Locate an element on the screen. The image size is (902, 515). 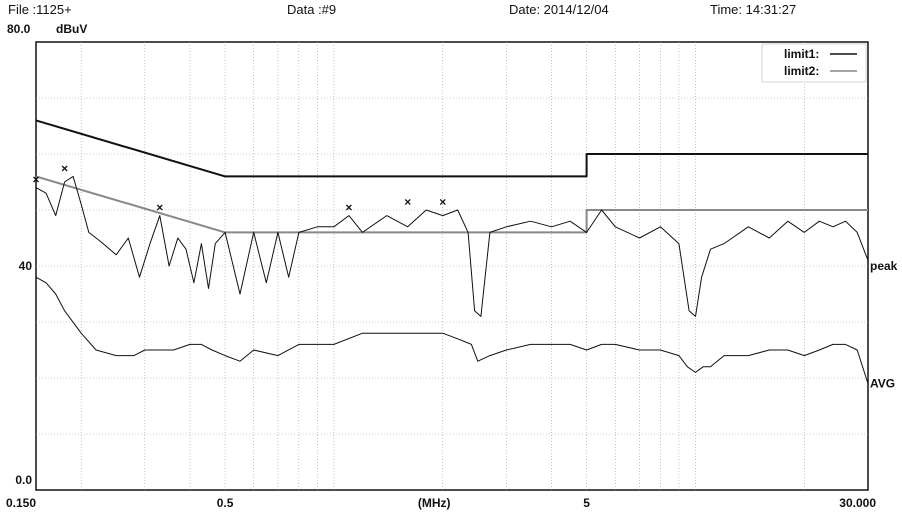
series-label-avg: AVG is located at coordinates (882, 384).